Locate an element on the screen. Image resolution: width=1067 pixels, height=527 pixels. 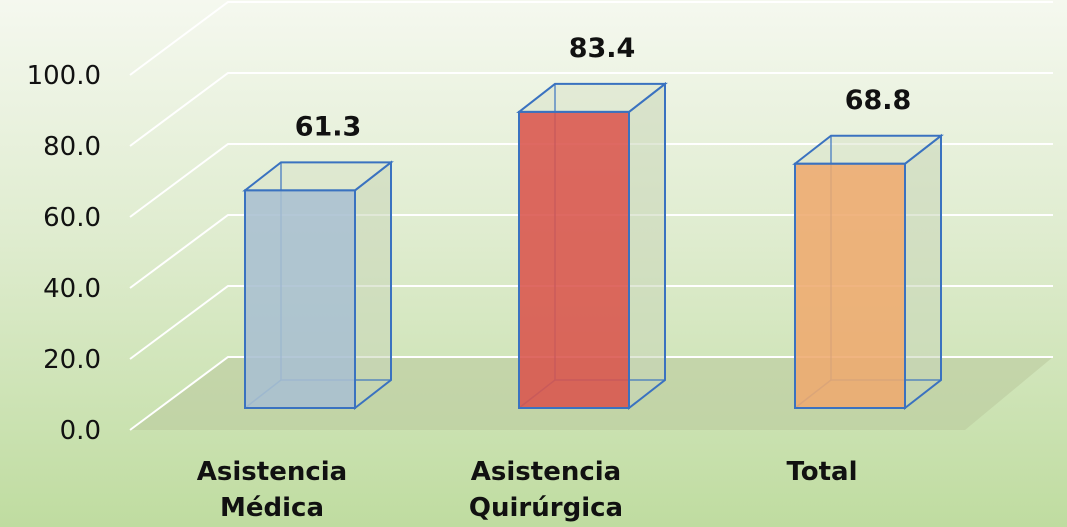
y-tick-label: 60.0 is located at coordinates (72, 218).